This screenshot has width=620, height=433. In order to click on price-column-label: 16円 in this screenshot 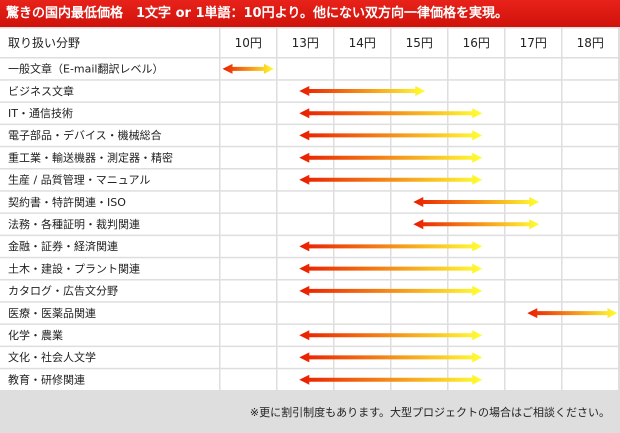, I will do `click(476, 43)`.